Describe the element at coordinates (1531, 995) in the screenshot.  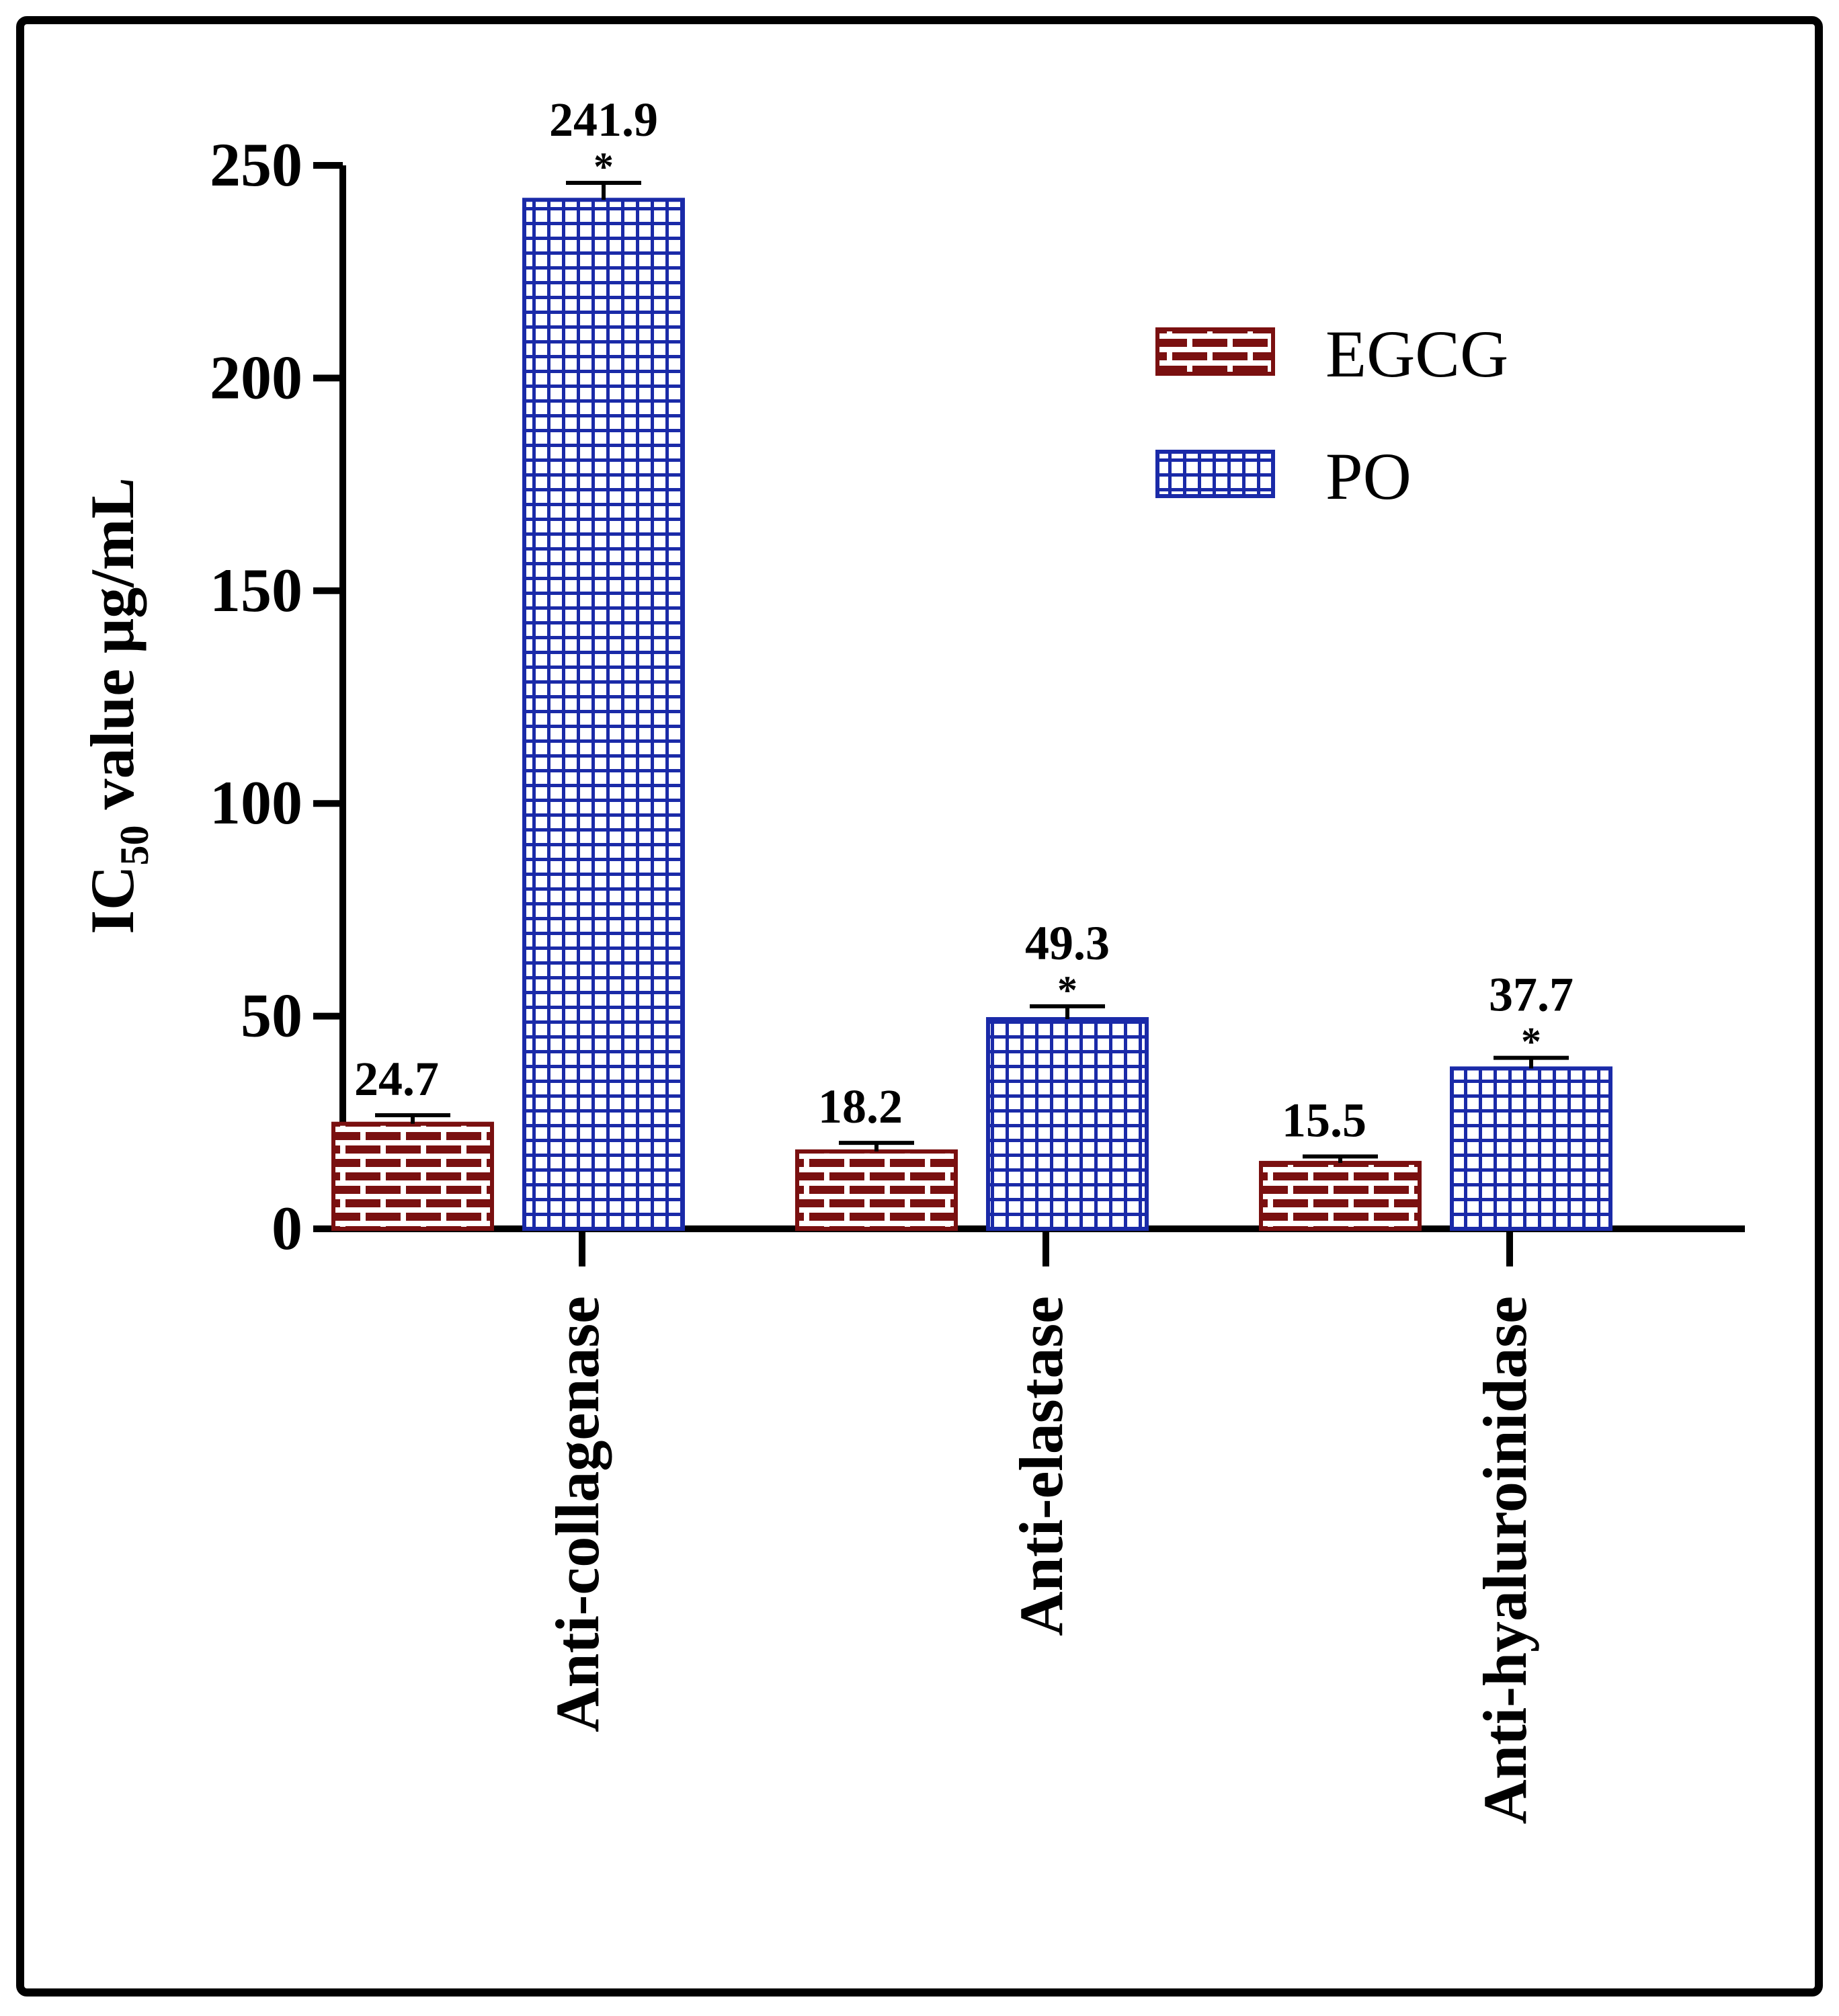
I see `data-label-po: 37.7` at that location.